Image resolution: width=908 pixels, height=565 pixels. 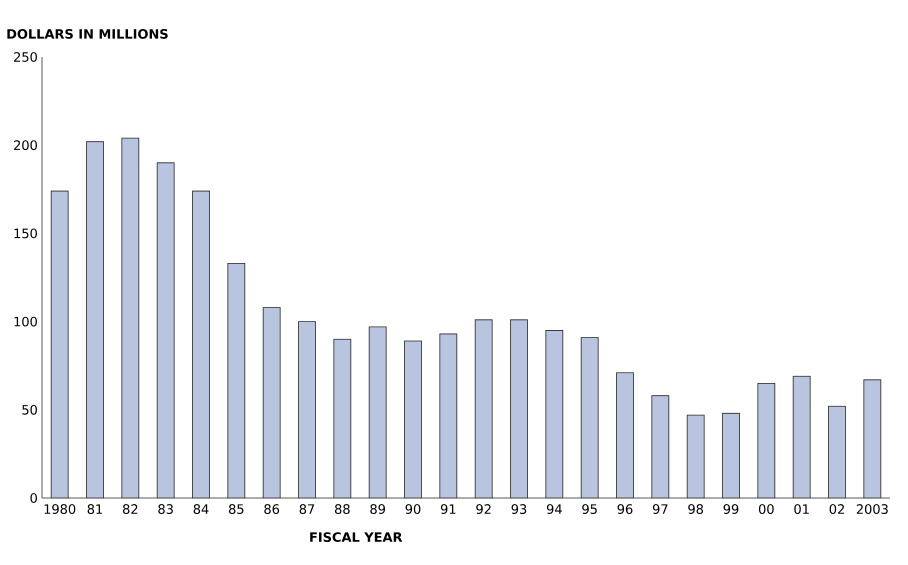 What do you see at coordinates (29, 409) in the screenshot?
I see `y-tick-label: 50` at bounding box center [29, 409].